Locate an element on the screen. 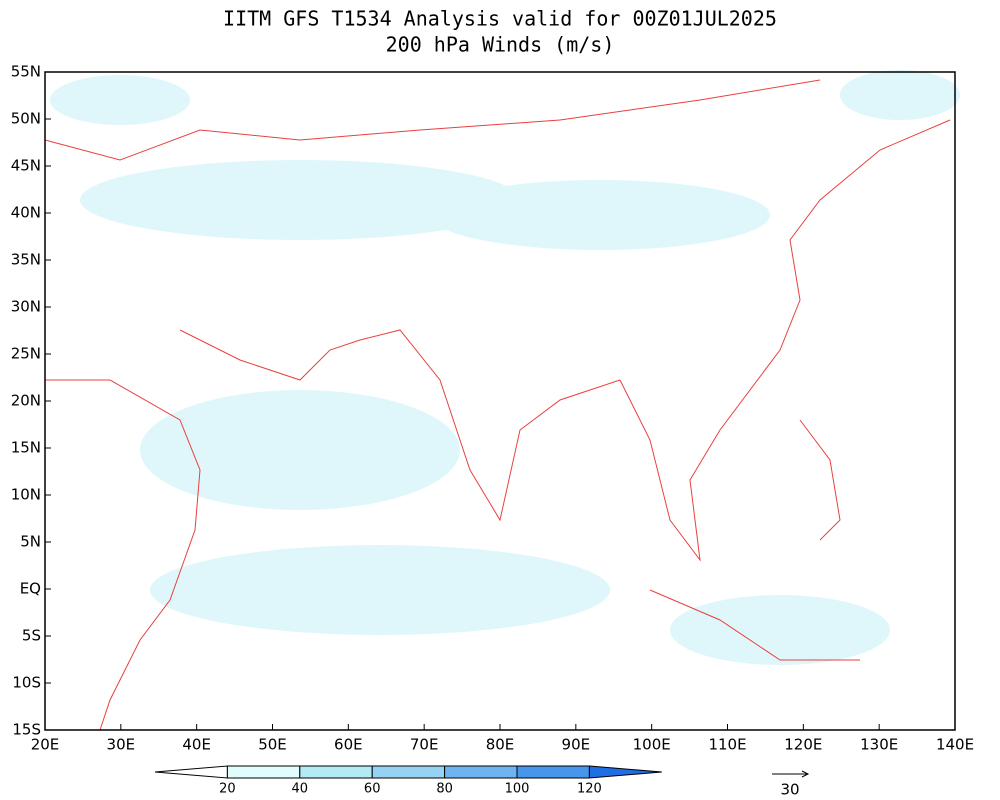 The width and height of the screenshot is (1000, 800). lat-label: 50N is located at coordinates (26, 119).